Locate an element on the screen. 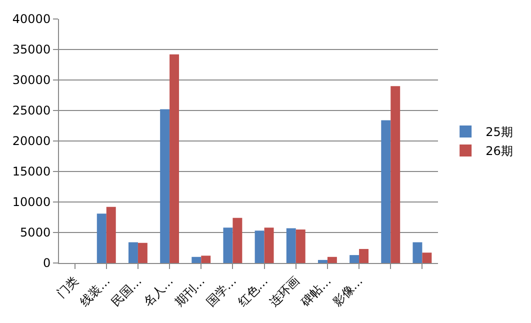 The height and width of the screenshot is (323, 531). legend-label: 25期 is located at coordinates (499, 132).